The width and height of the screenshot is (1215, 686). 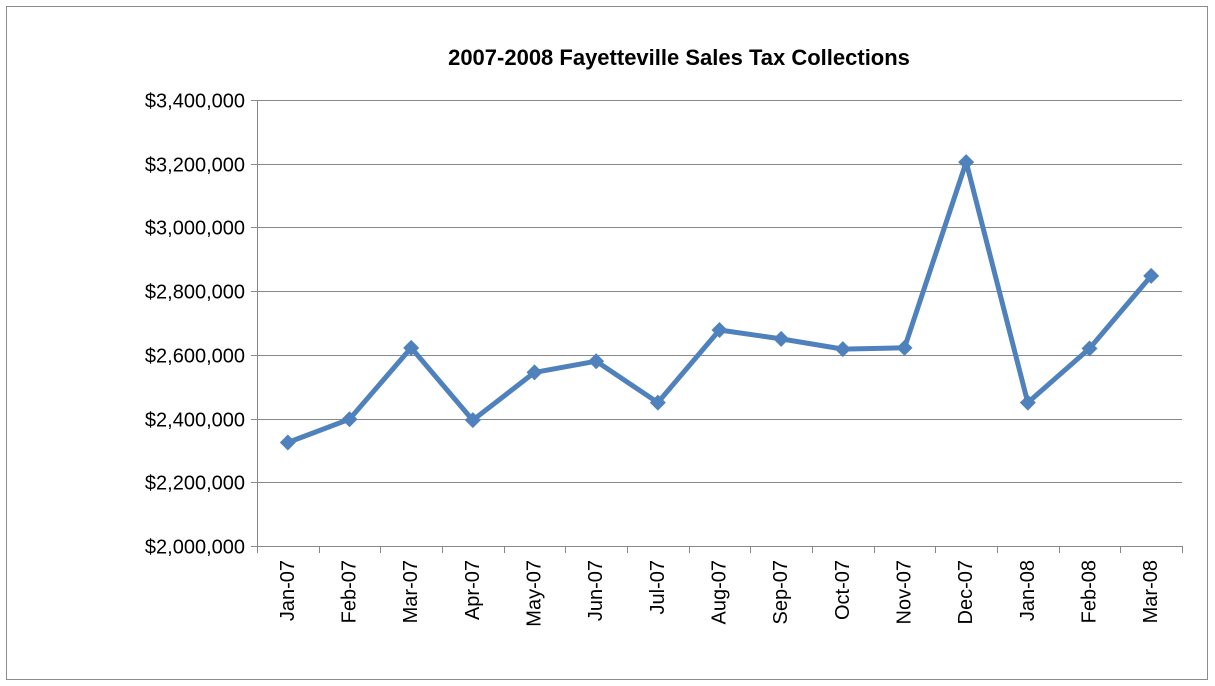 What do you see at coordinates (1090, 591) in the screenshot?
I see `x-tick-label: Feb-08` at bounding box center [1090, 591].